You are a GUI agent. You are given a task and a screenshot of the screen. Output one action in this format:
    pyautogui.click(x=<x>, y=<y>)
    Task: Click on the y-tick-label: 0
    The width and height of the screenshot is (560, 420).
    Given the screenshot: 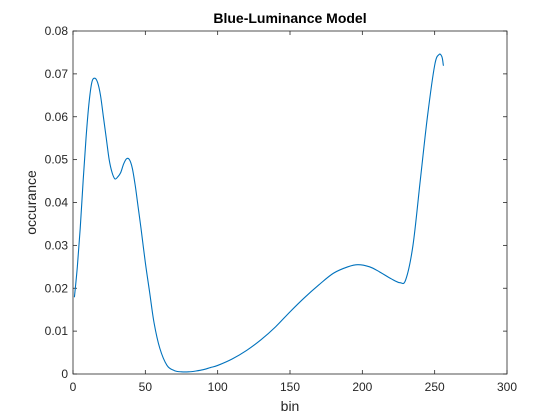 What is the action you would take?
    pyautogui.click(x=64, y=374)
    